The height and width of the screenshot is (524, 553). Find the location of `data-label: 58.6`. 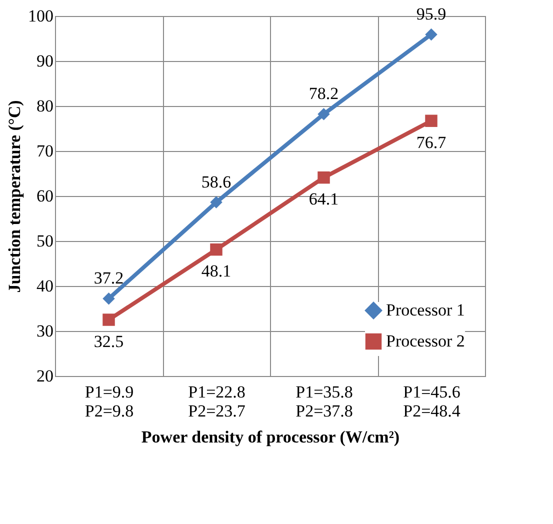

data-label: 58.6 is located at coordinates (216, 182).